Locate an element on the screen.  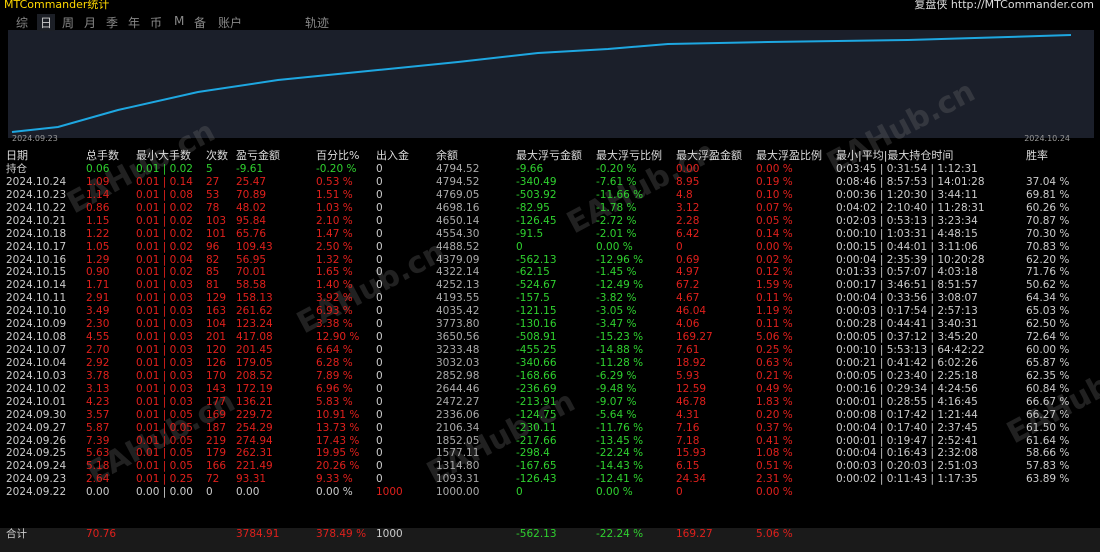
table-cell: 7.39 is located at coordinates (98, 440).